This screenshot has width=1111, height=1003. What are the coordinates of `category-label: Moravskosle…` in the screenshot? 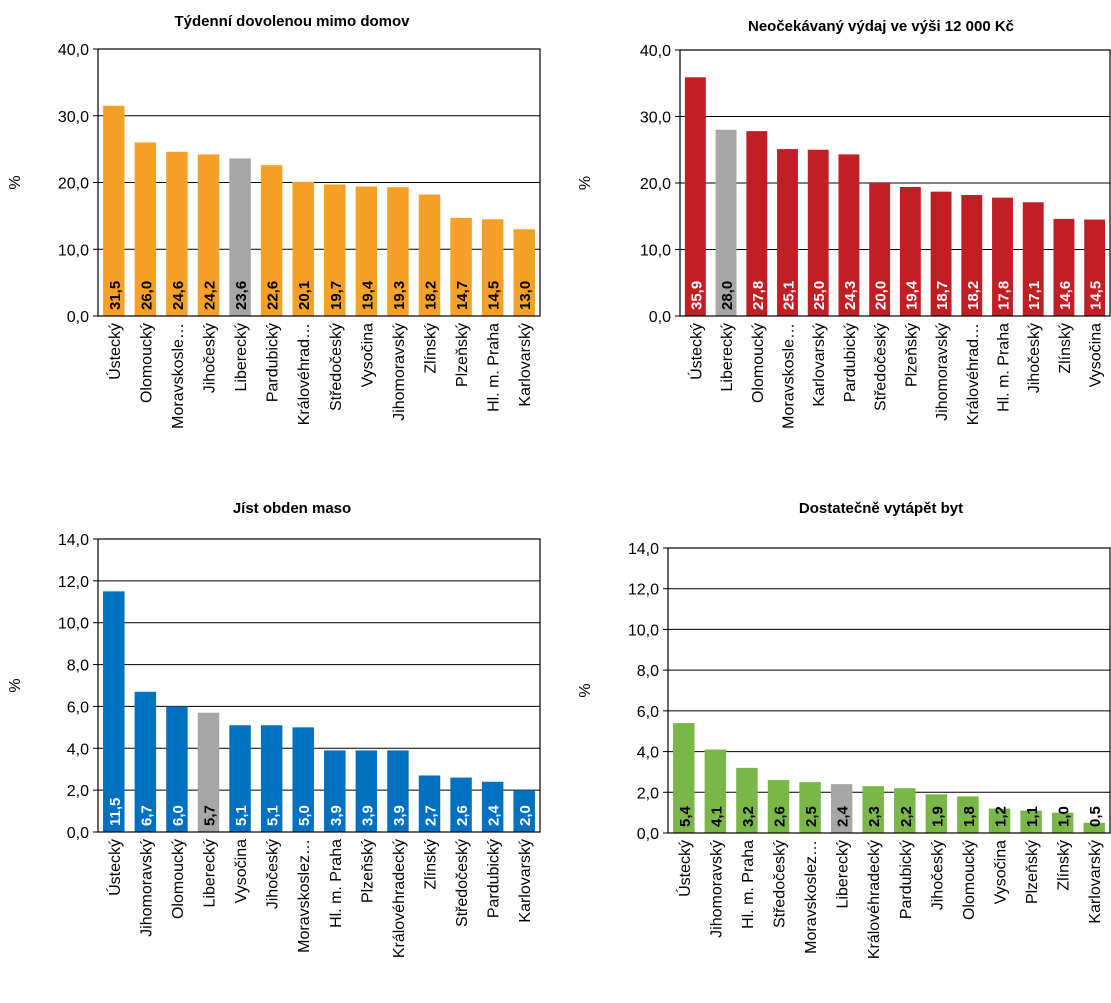 It's located at (178, 376).